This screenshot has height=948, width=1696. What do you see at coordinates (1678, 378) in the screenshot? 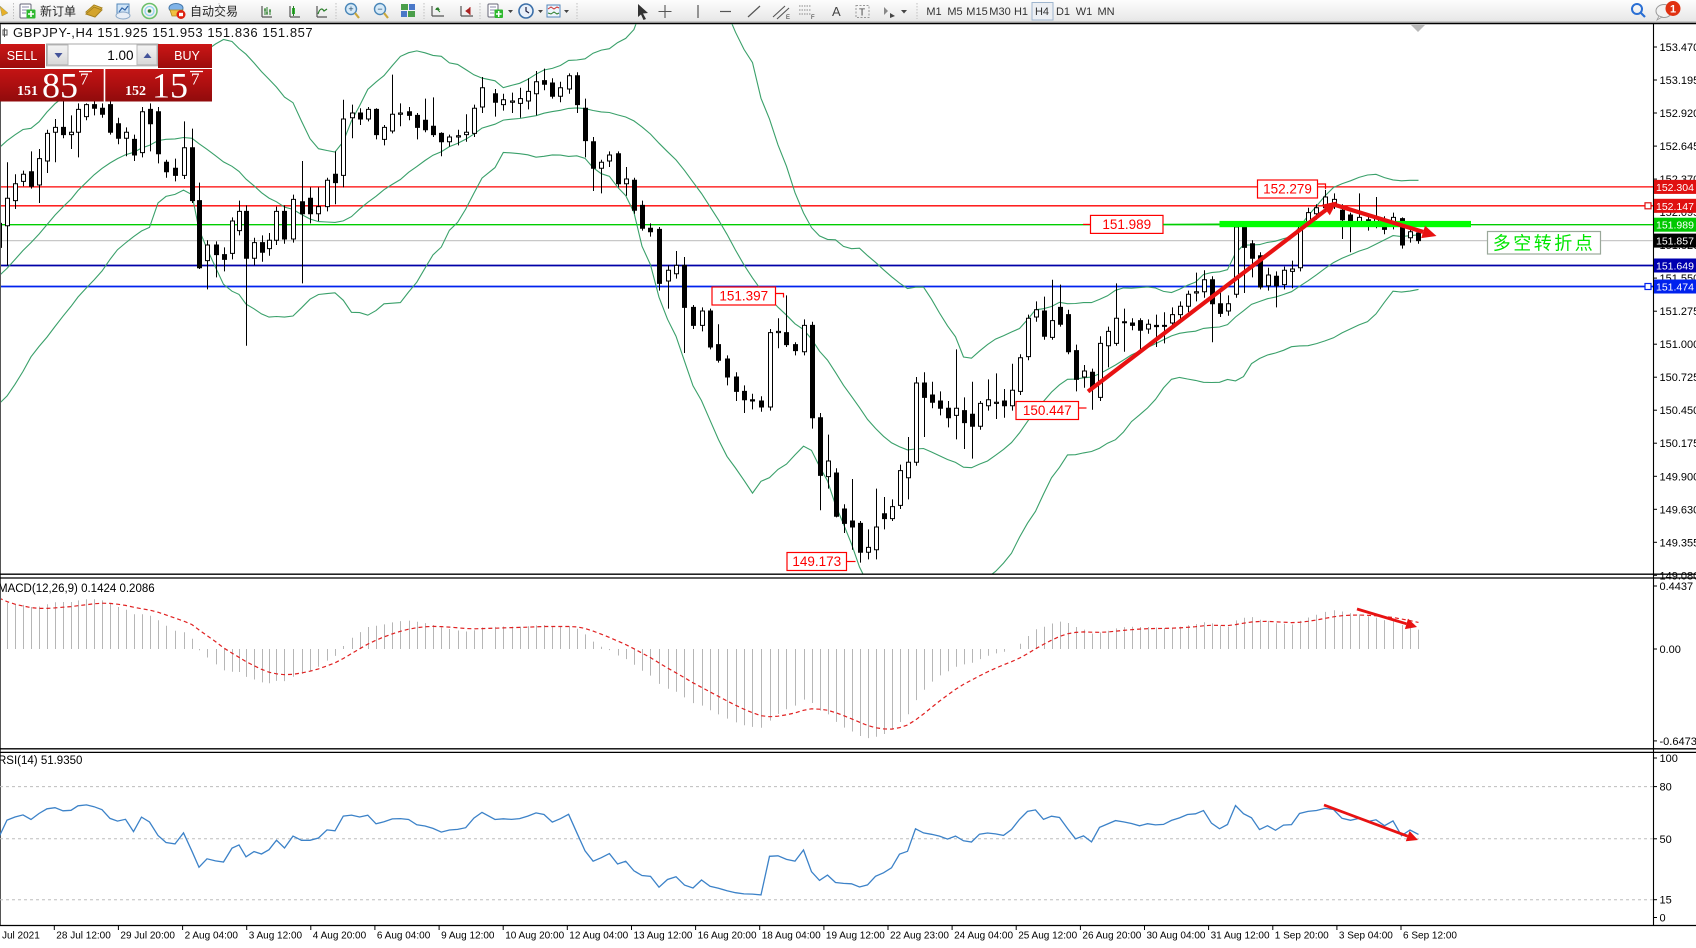
I see `svg-text: 150.725` at bounding box center [1678, 378].